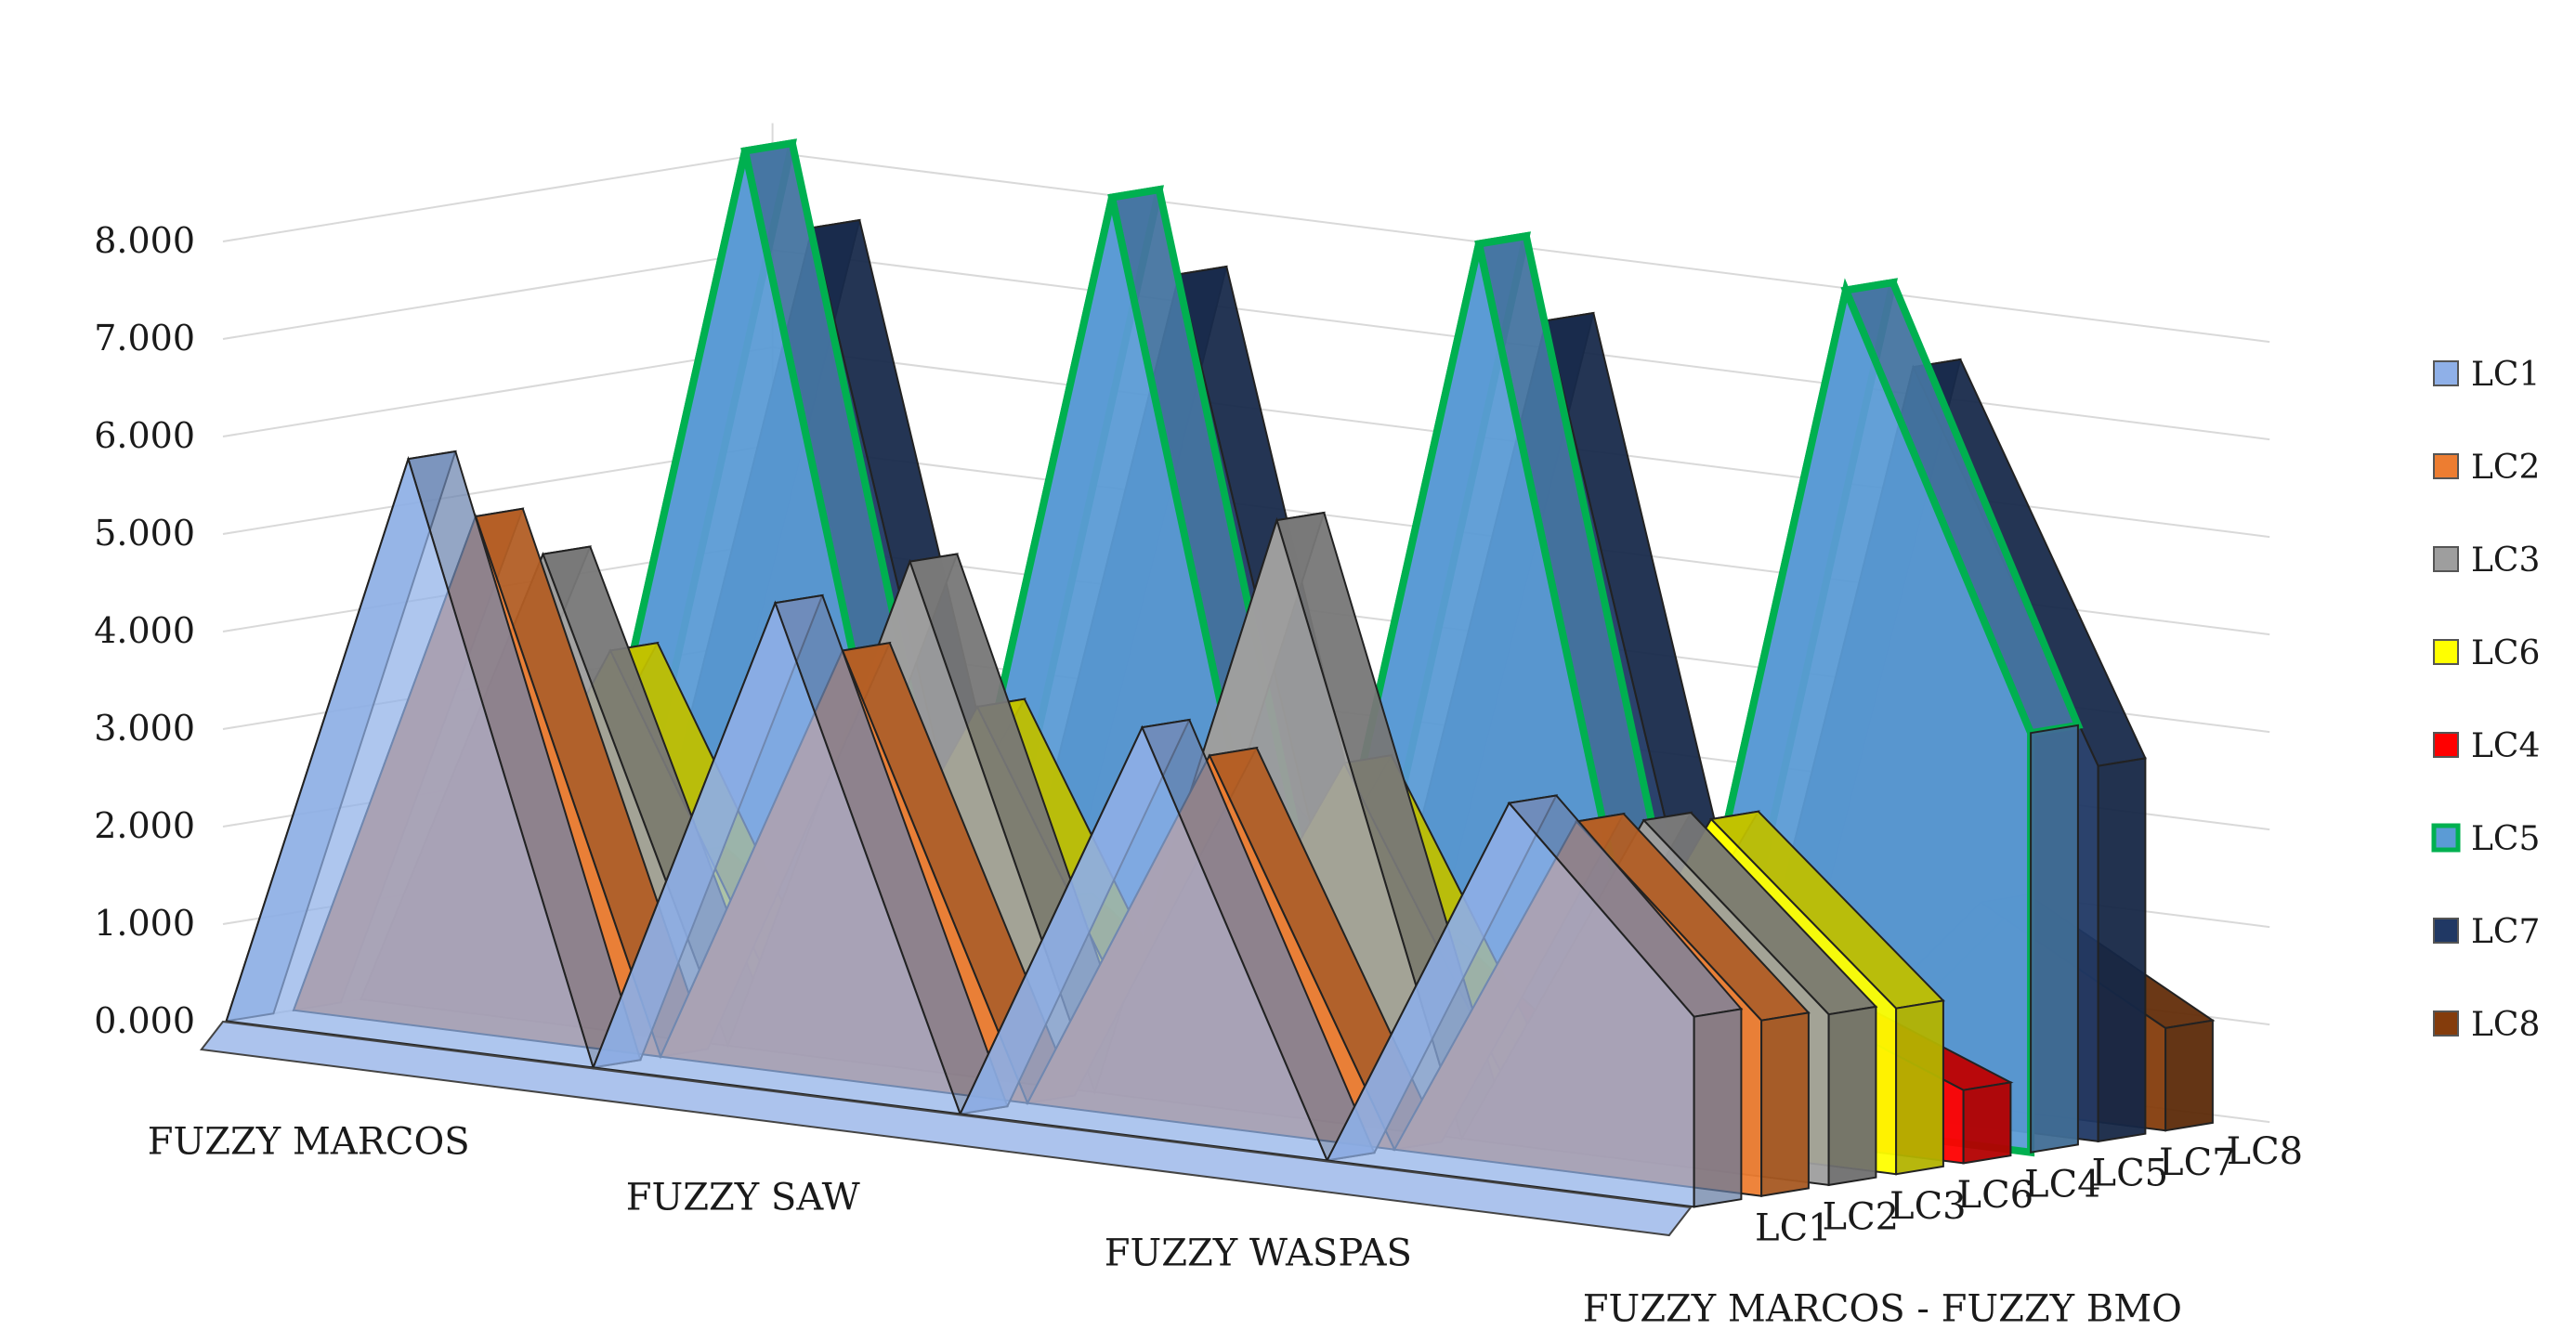 The image size is (2576, 1343). I want to click on legend-label-LC6: LC6, so click(2505, 653).